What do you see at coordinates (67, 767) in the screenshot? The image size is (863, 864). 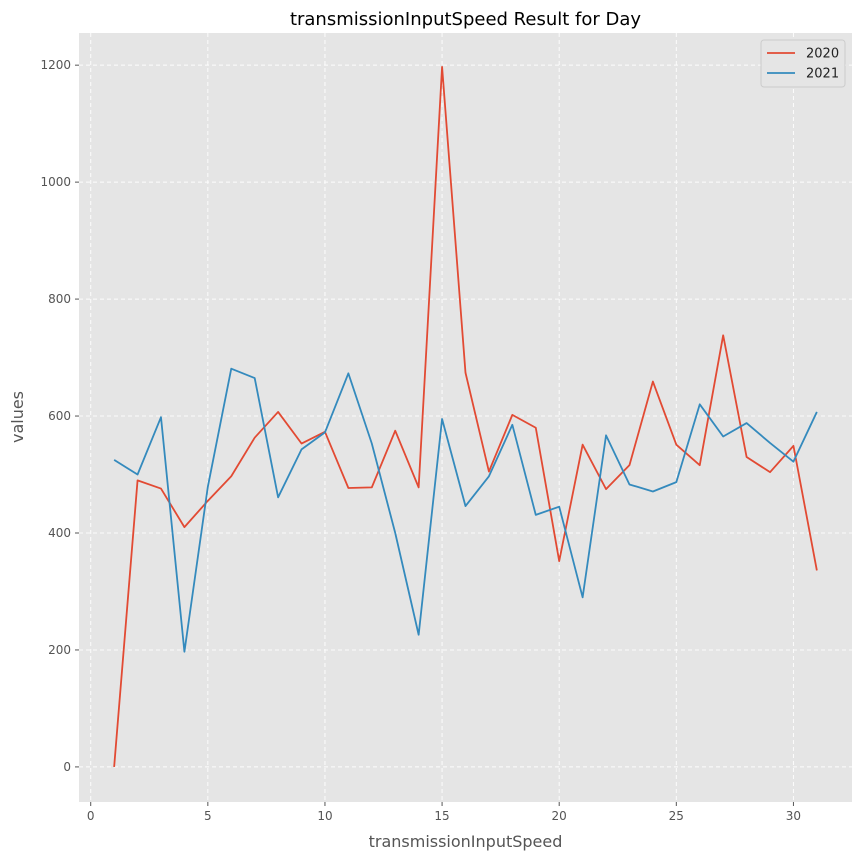 I see `y-tick-label: 0` at bounding box center [67, 767].